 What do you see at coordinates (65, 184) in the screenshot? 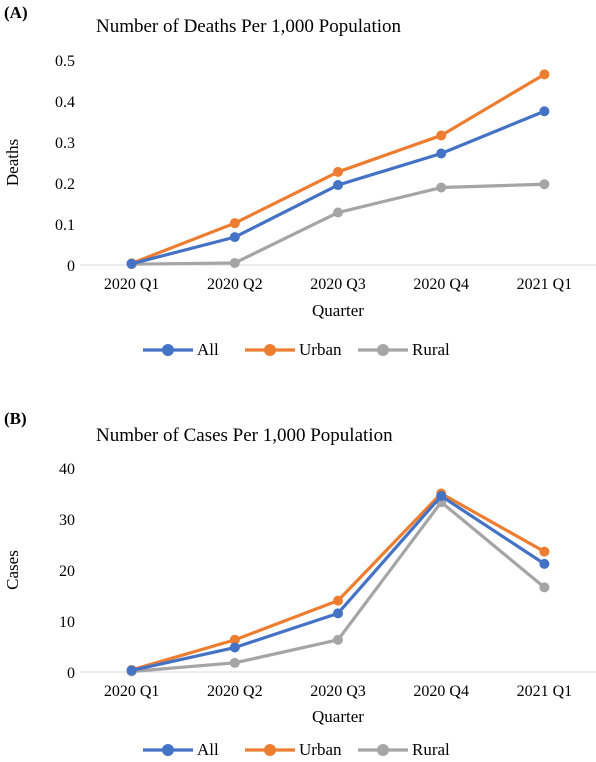
I see `y-tick-label: 0.2` at bounding box center [65, 184].